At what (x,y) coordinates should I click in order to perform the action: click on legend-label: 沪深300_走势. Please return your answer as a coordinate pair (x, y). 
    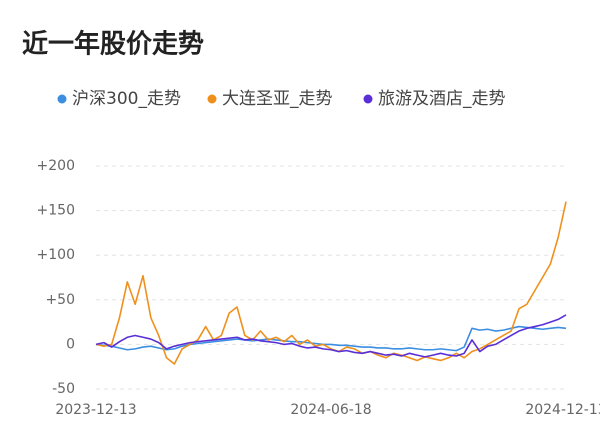
    Looking at the image, I should click on (126, 99).